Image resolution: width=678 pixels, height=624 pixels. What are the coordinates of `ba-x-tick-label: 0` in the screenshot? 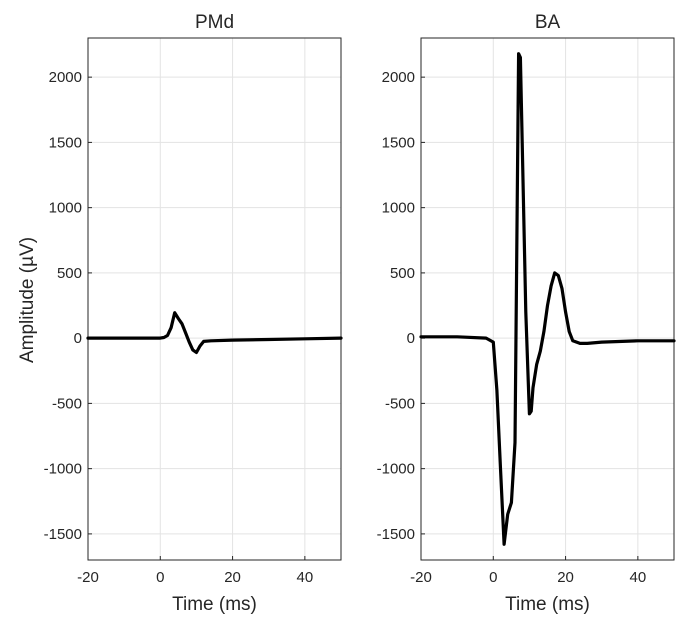 It's located at (493, 577).